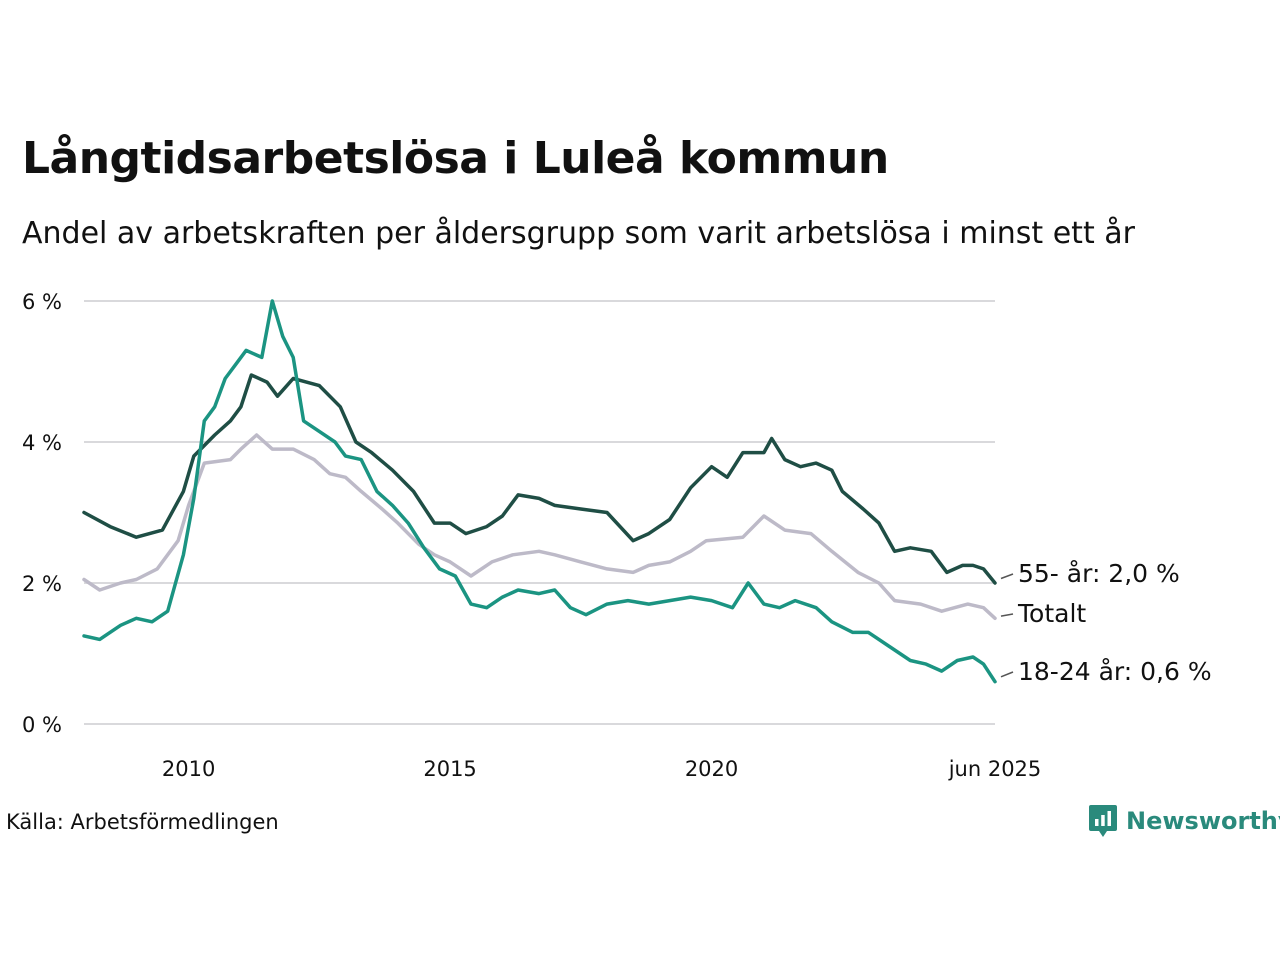 The width and height of the screenshot is (1280, 960). Describe the element at coordinates (601, 769) in the screenshot. I see `x-axis-labels: 2010 2015 2020 jun 2025` at that location.